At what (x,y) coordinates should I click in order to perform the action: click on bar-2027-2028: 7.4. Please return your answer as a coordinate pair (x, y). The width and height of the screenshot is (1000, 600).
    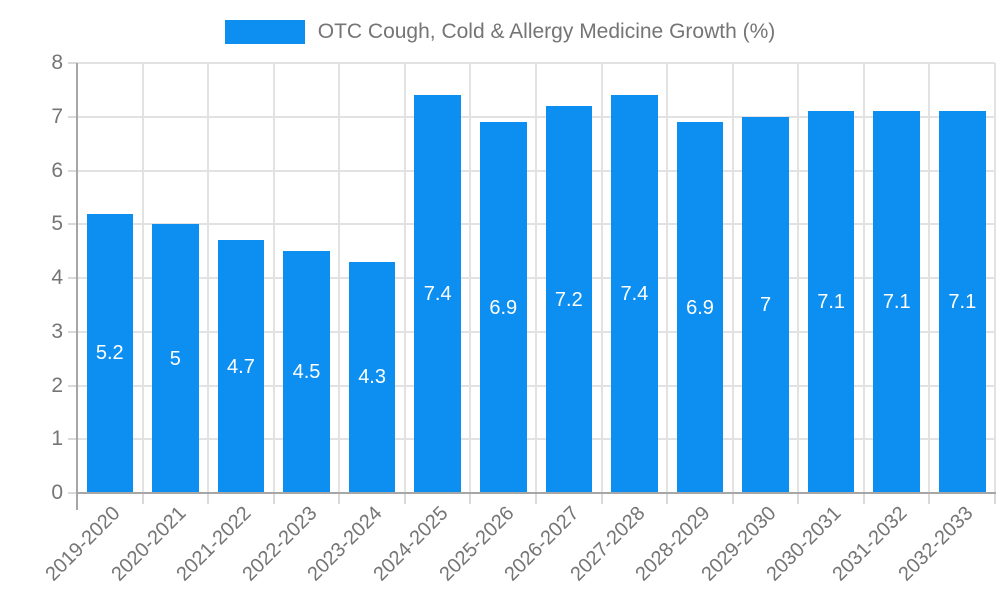
    Looking at the image, I should click on (634, 294).